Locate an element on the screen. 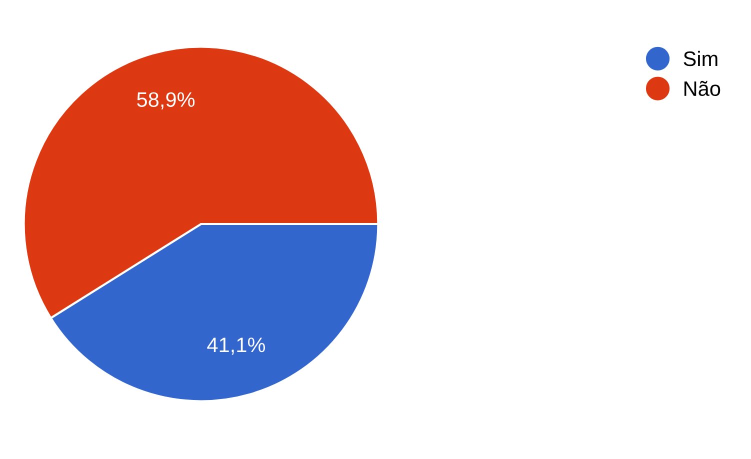 This screenshot has height=459, width=751. data-label: 58,9% is located at coordinates (166, 101).